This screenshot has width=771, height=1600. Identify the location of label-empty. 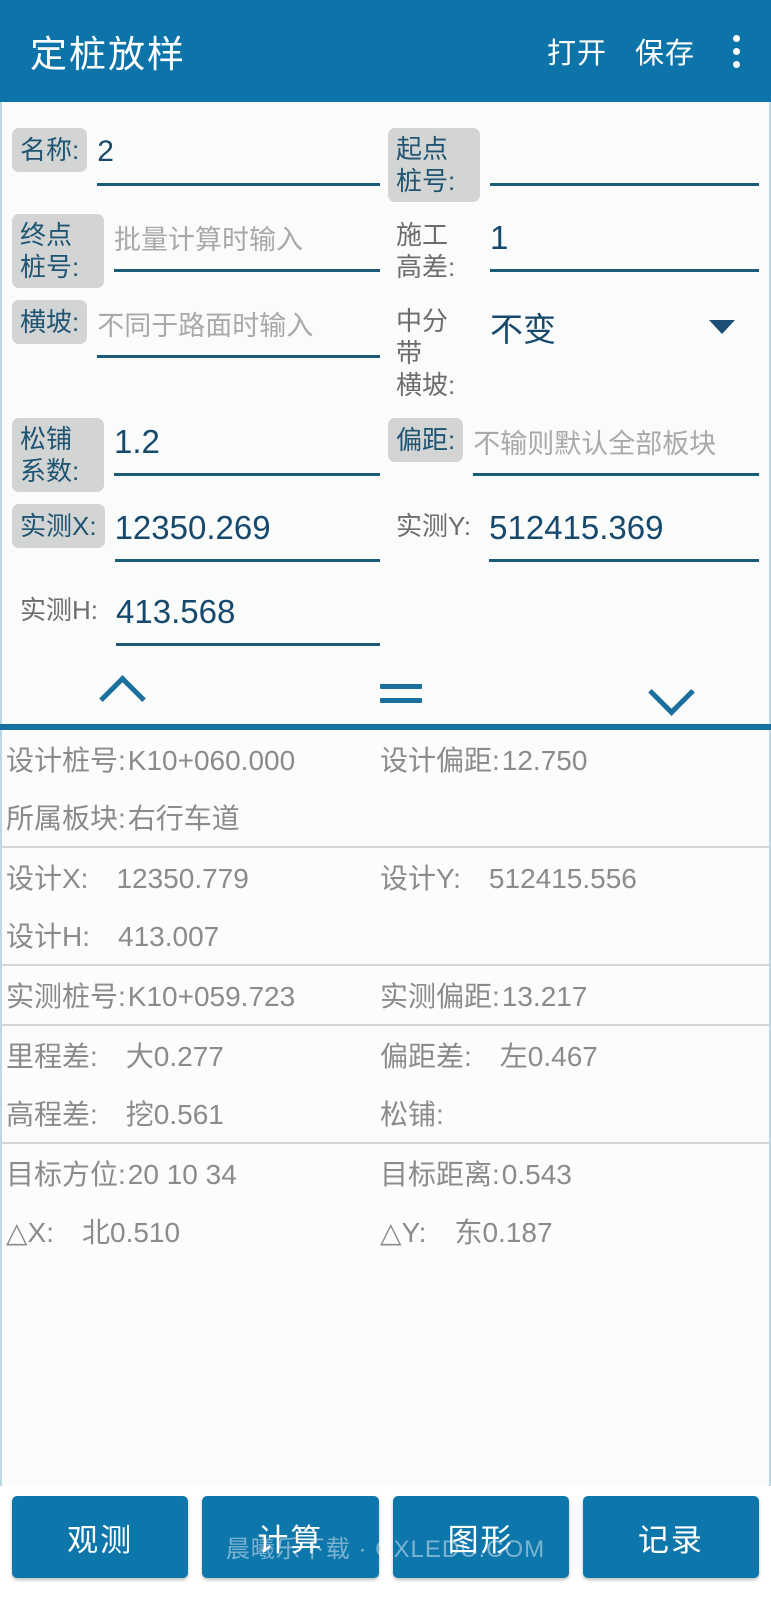
(399, 610).